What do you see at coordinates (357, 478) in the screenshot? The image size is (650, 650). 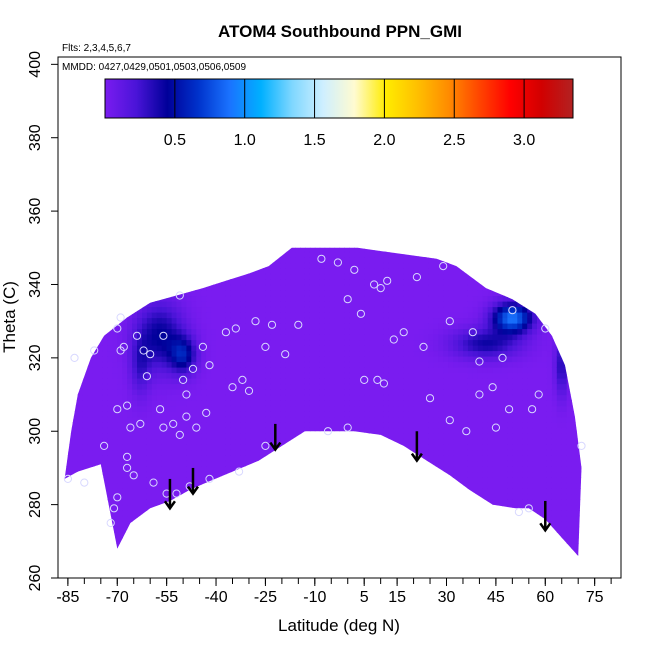 I see `arrow-markers` at bounding box center [357, 478].